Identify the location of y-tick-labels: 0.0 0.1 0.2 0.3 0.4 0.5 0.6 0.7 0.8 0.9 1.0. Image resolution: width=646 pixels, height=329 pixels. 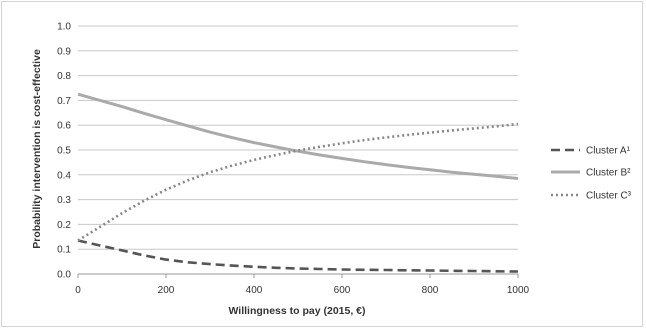
(64, 151).